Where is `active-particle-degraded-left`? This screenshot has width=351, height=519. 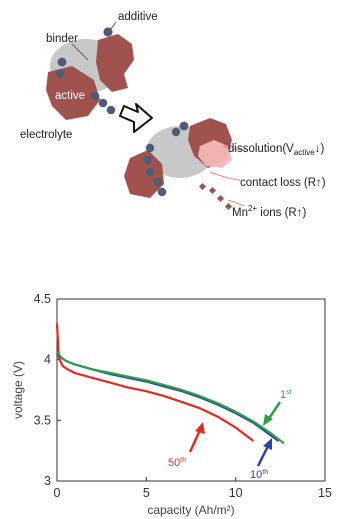 active-particle-degraded-left is located at coordinates (144, 174).